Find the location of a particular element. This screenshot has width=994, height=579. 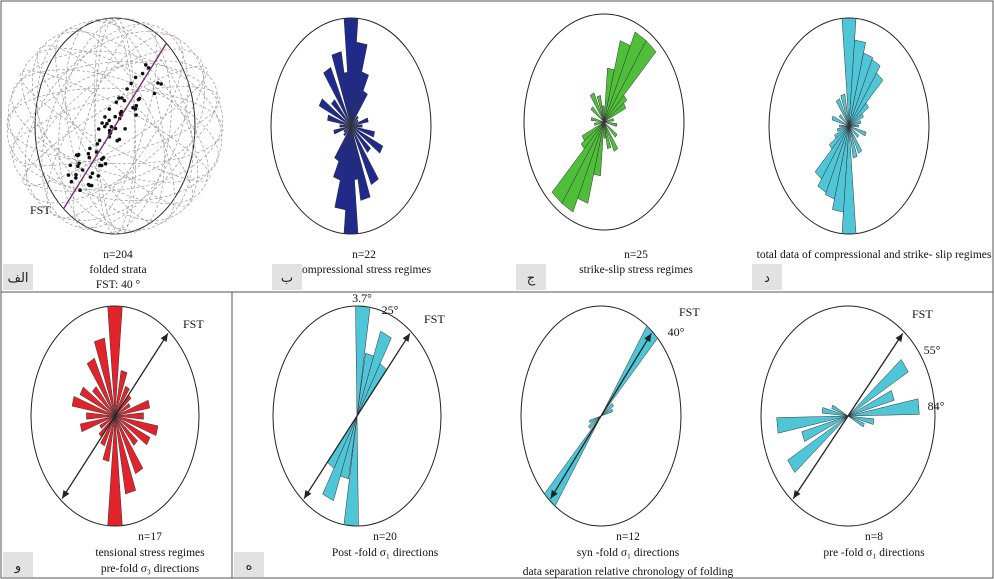

great-circle is located at coordinates (115, 126).